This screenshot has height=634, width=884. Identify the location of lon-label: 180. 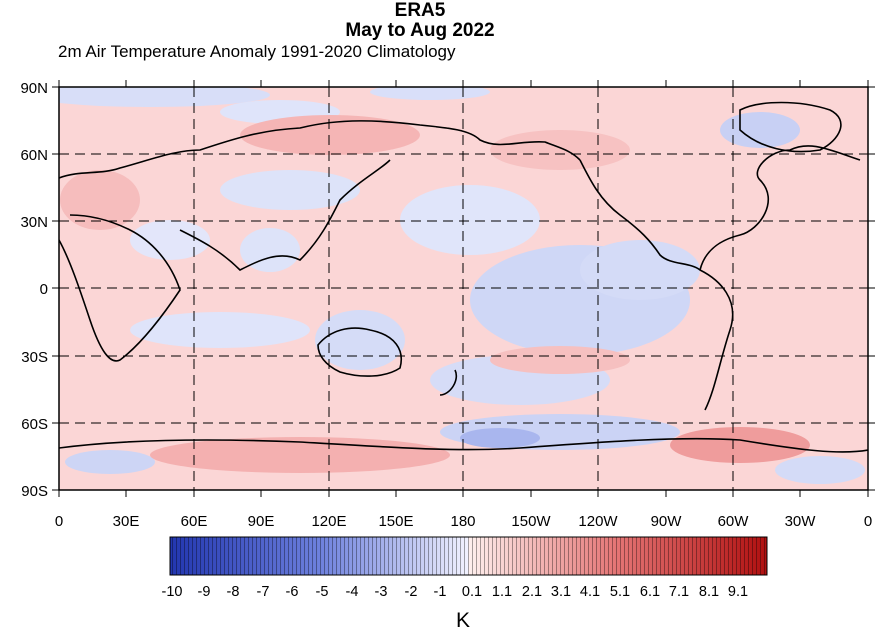
(462, 521).